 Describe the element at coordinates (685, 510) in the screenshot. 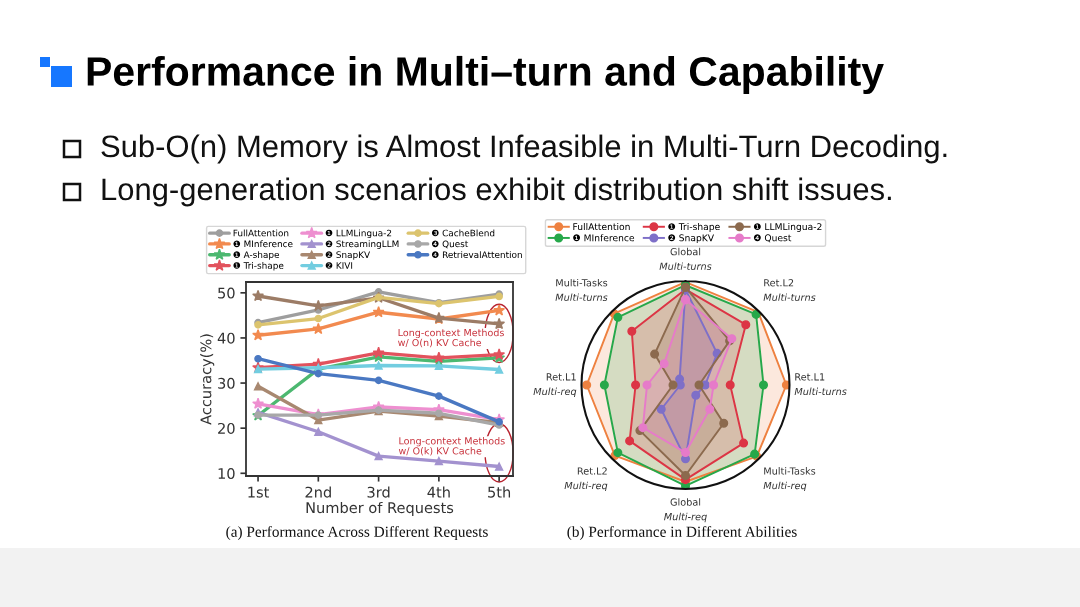

I see `spoke-label: Global Multi-req` at that location.